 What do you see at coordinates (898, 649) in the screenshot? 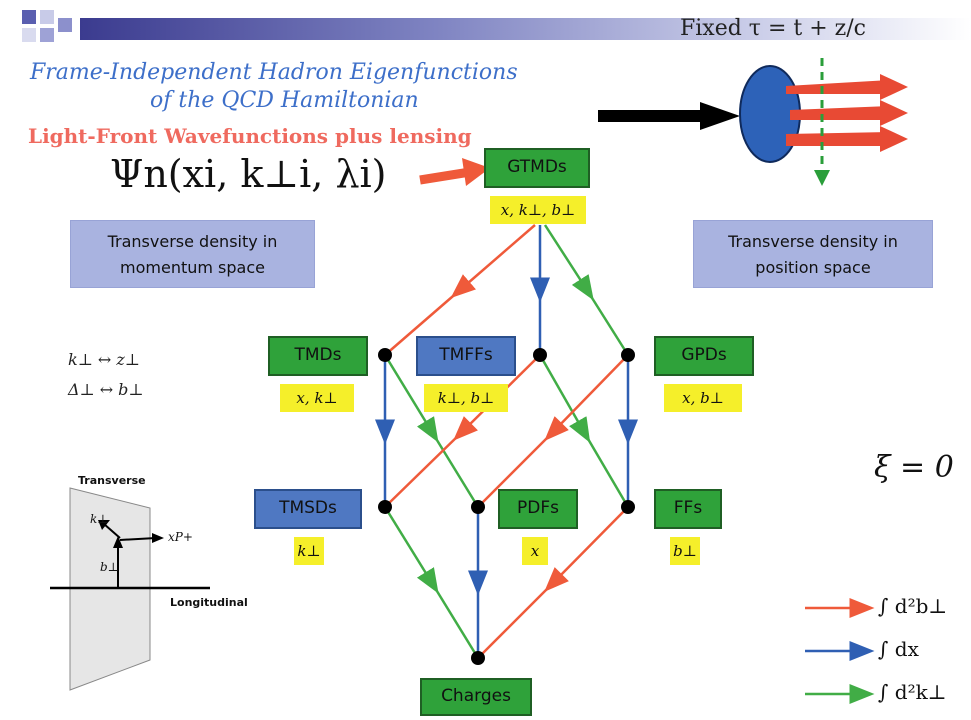
I see `legend-blue-label: ∫ dx` at bounding box center [898, 649].